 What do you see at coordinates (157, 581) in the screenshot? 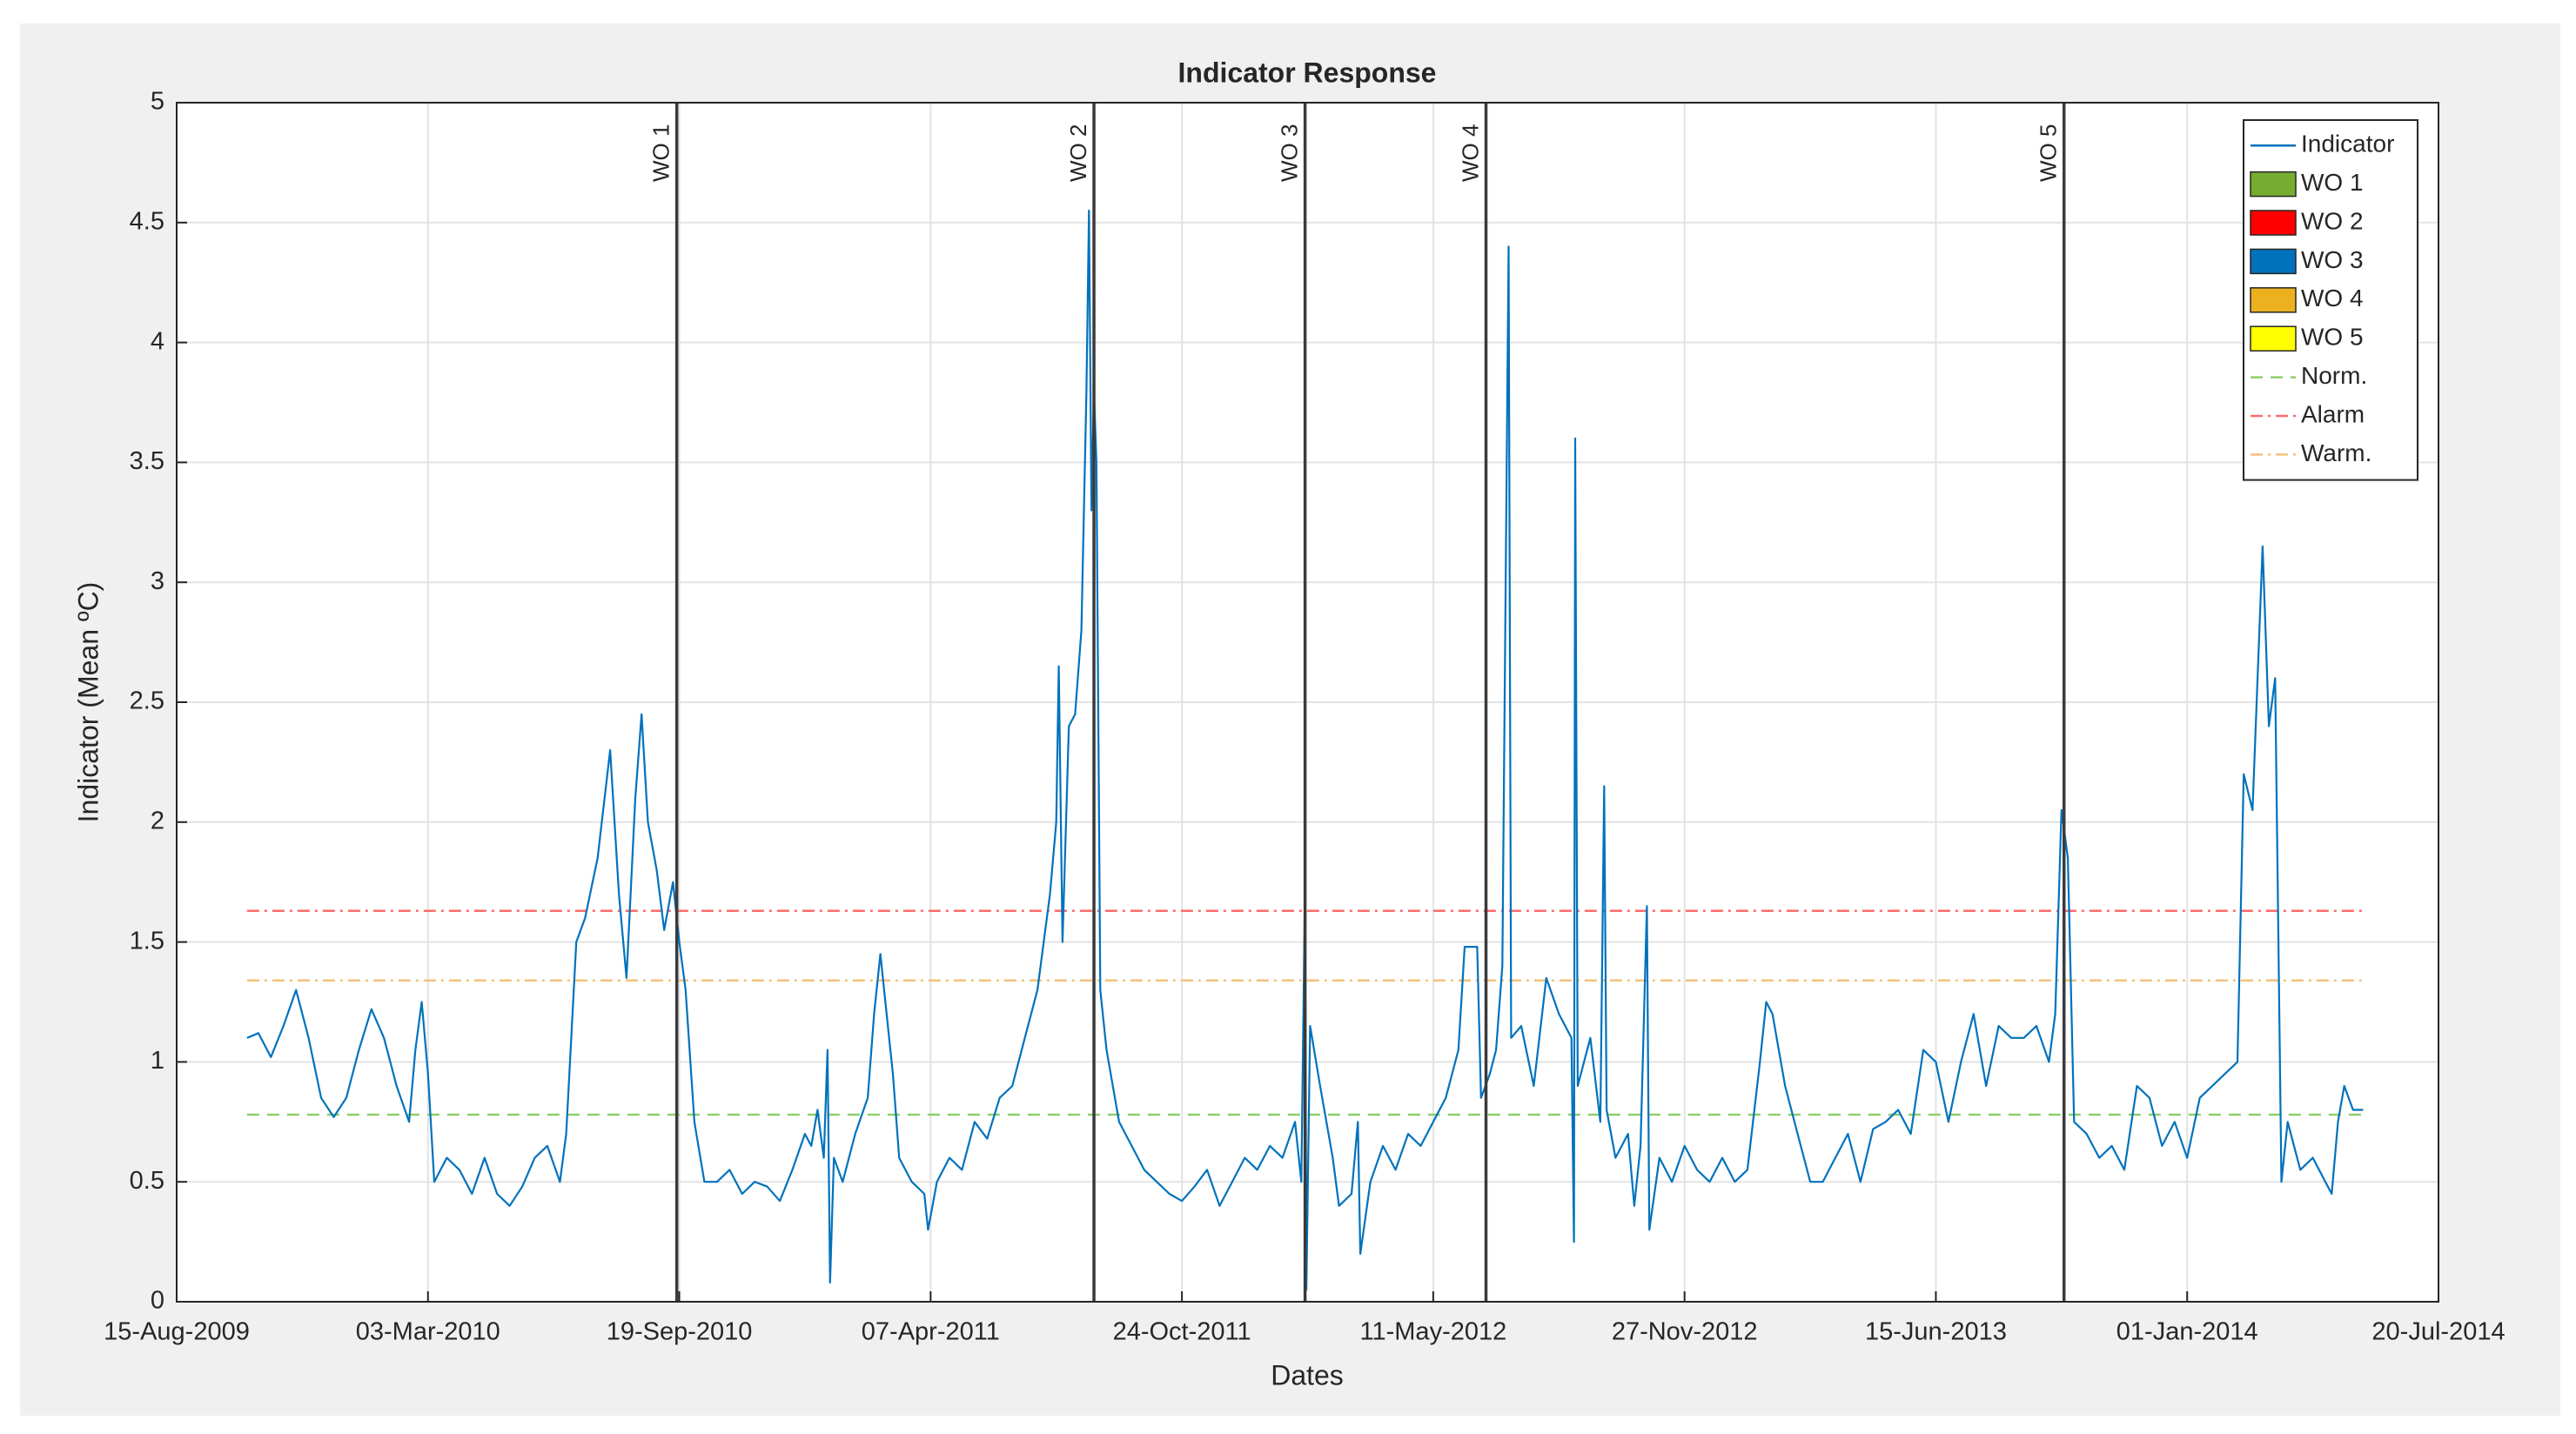
I see `y-tick-label: 3` at bounding box center [157, 581].